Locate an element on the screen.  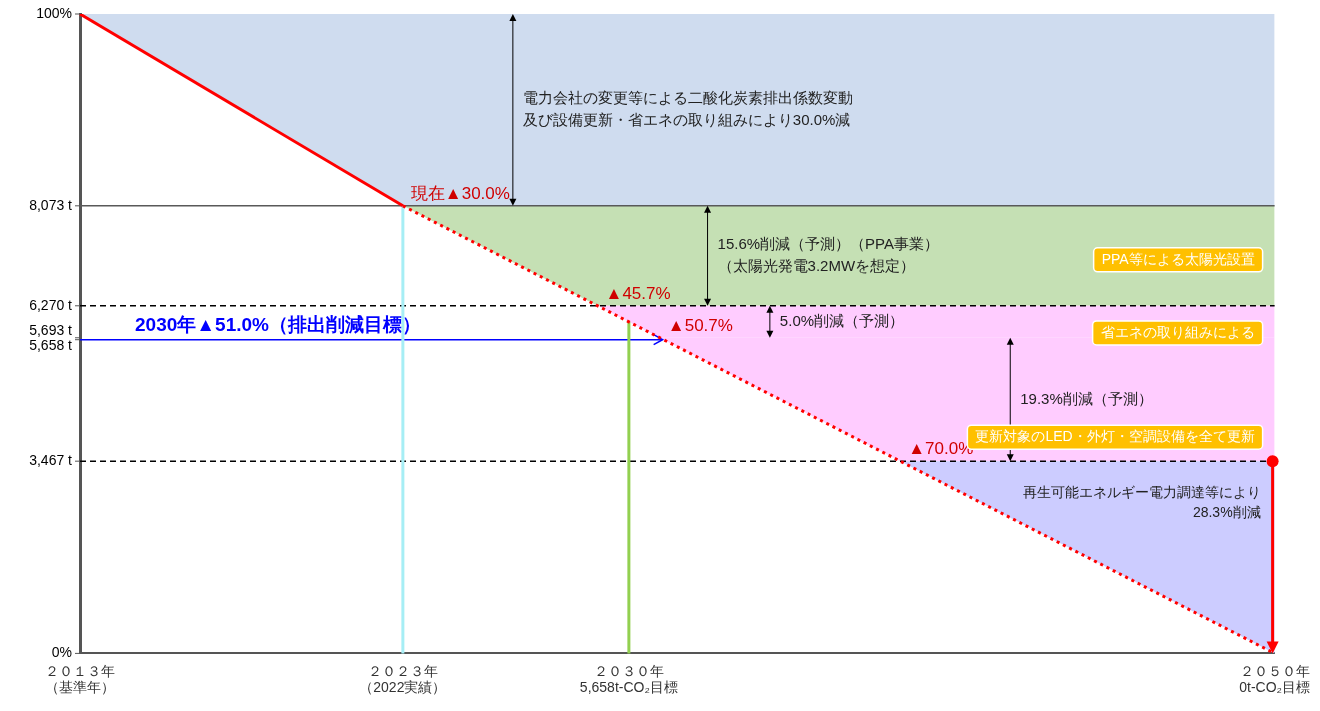
annotation: PPA等による太陽光設置 is located at coordinates (1178, 258).